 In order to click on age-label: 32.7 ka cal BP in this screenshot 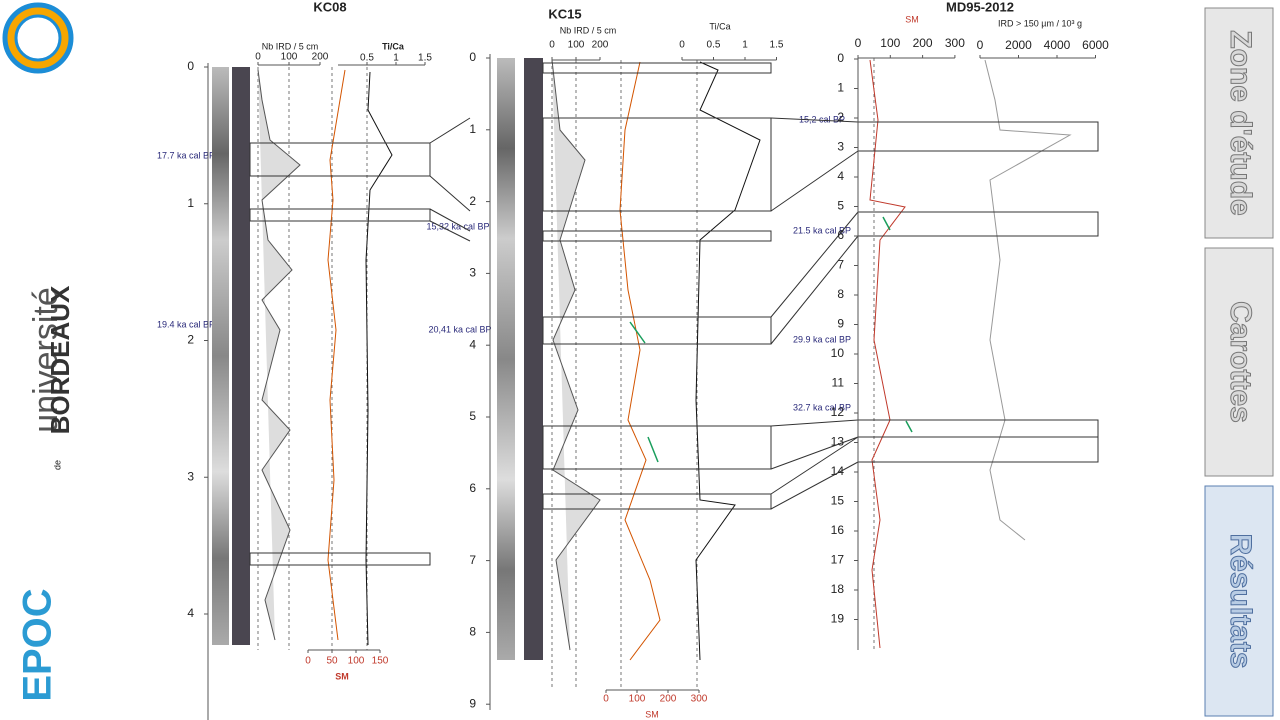, I will do `click(822, 407)`.